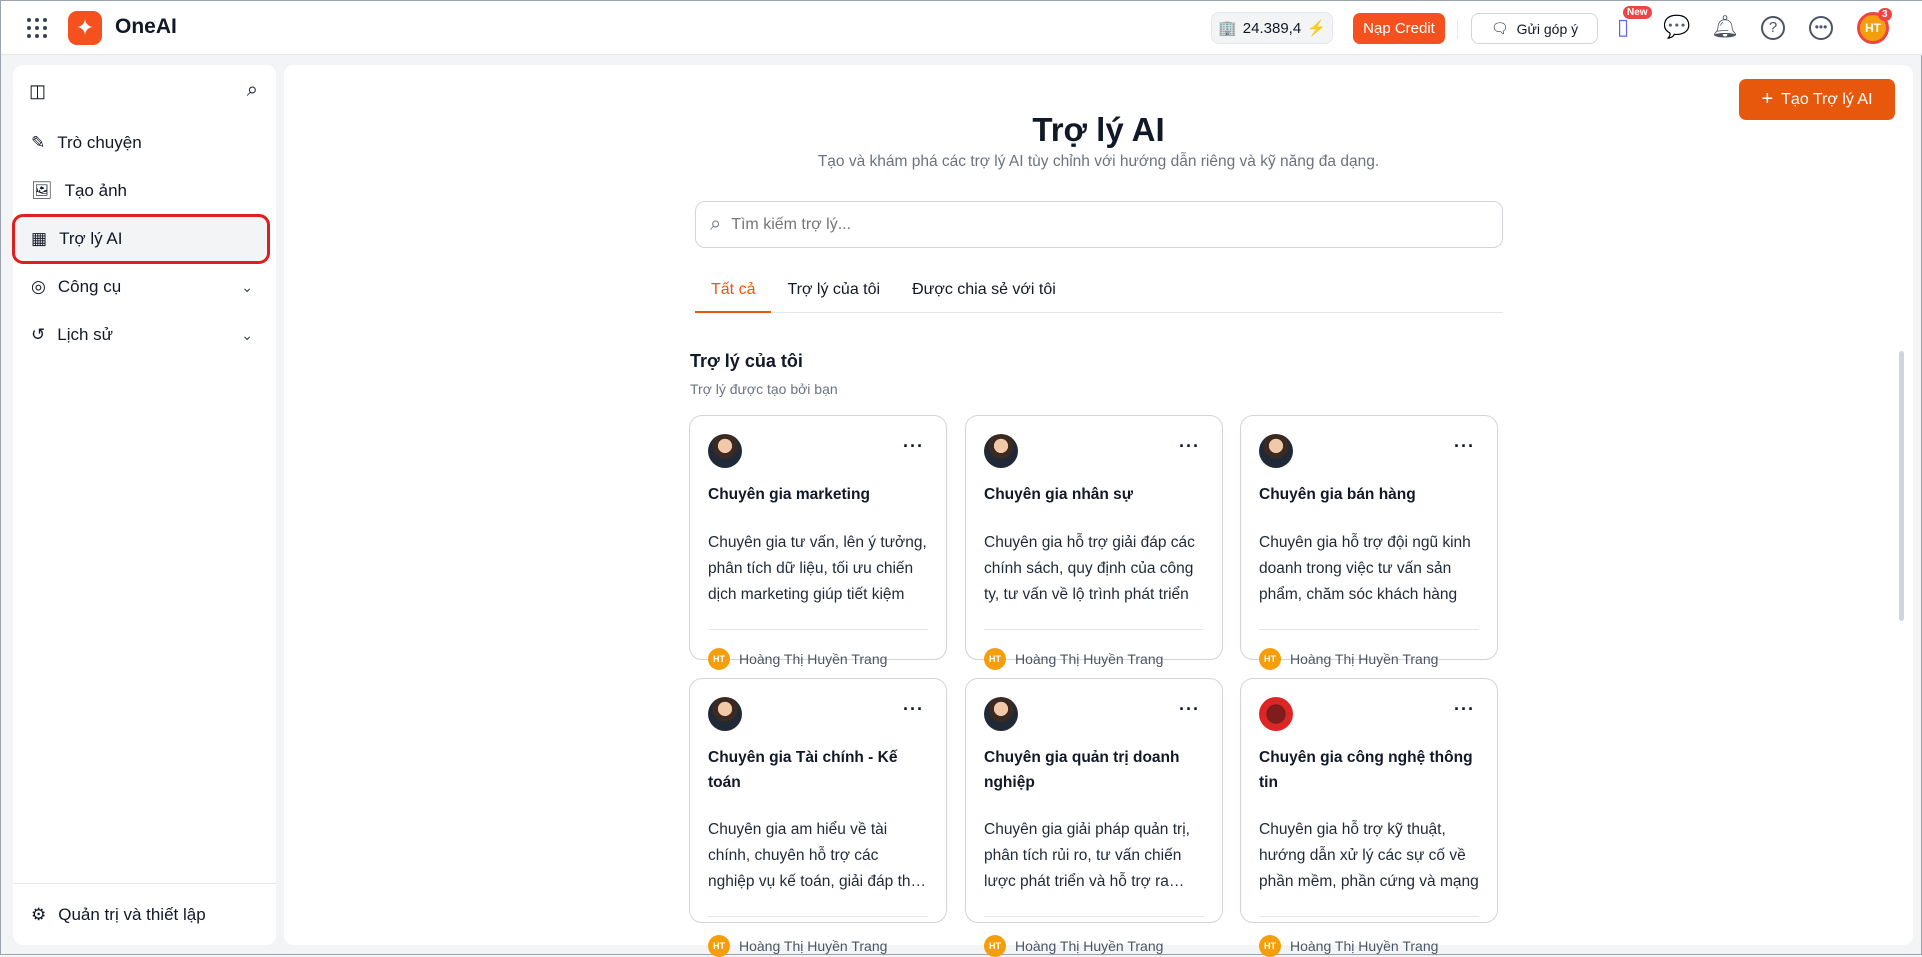 The width and height of the screenshot is (1922, 957). I want to click on settings-link: ⚙ Quản trị và thiết lập, so click(141, 915).